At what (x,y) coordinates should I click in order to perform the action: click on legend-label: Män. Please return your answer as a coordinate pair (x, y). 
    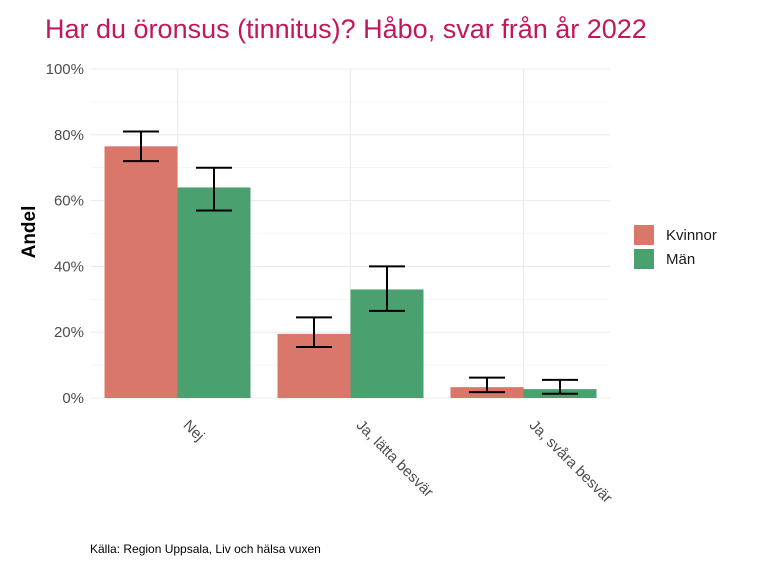
    Looking at the image, I should click on (680, 259).